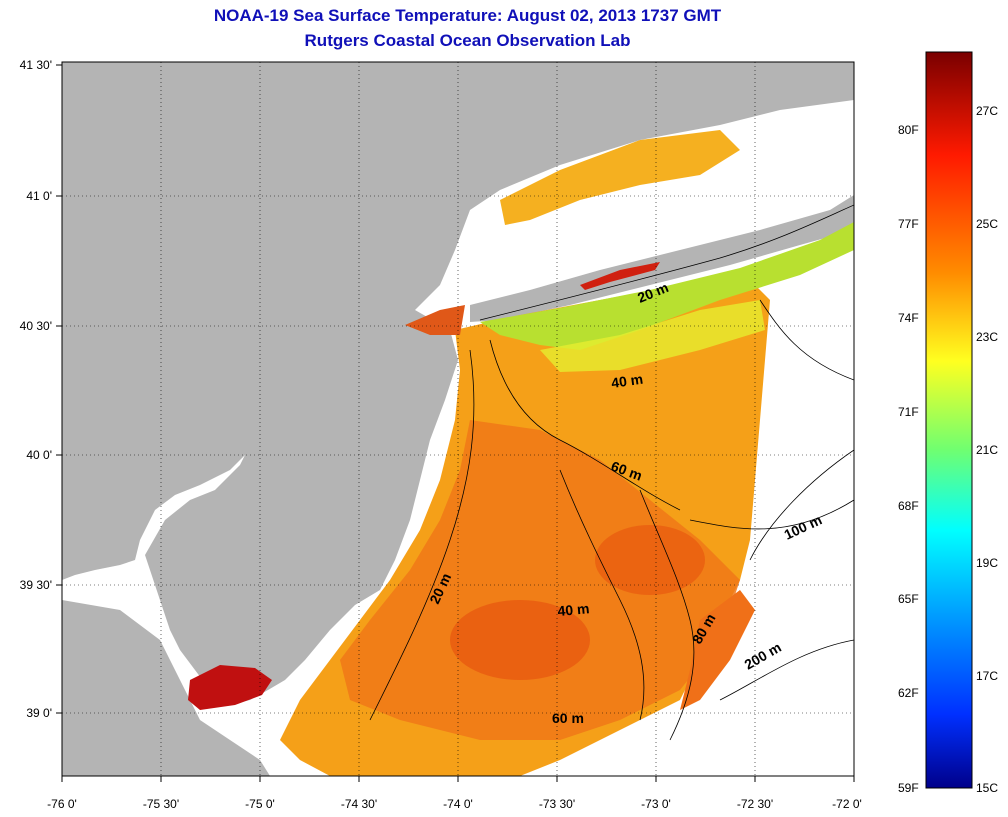 Image resolution: width=1008 pixels, height=817 pixels. Describe the element at coordinates (908, 224) in the screenshot. I see `colorbar-f-label: 77F` at that location.